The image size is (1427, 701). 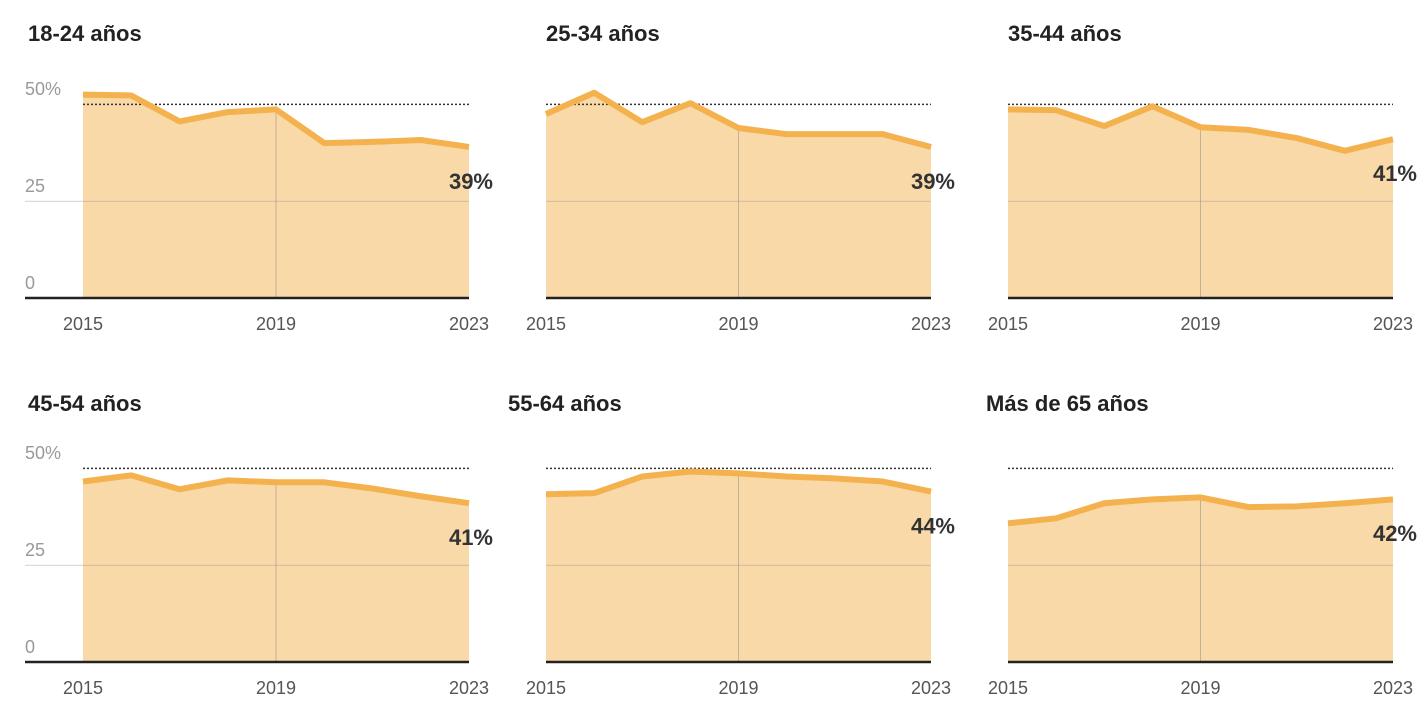 What do you see at coordinates (603, 33) in the screenshot?
I see `panel-title: 25-34 años` at bounding box center [603, 33].